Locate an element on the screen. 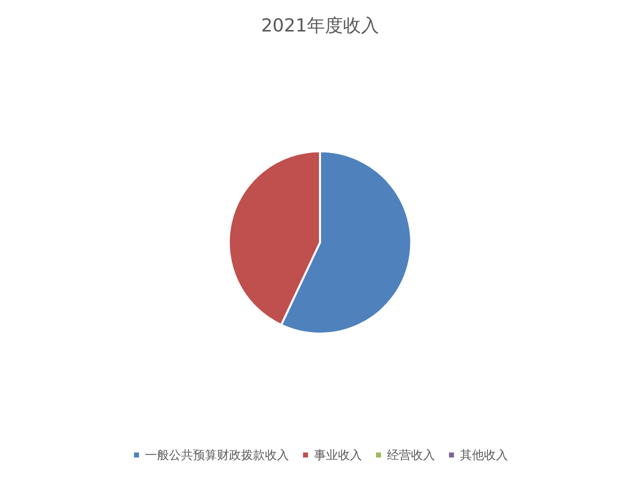 The height and width of the screenshot is (480, 640). chart-title: 2021年度收入 is located at coordinates (320, 26).